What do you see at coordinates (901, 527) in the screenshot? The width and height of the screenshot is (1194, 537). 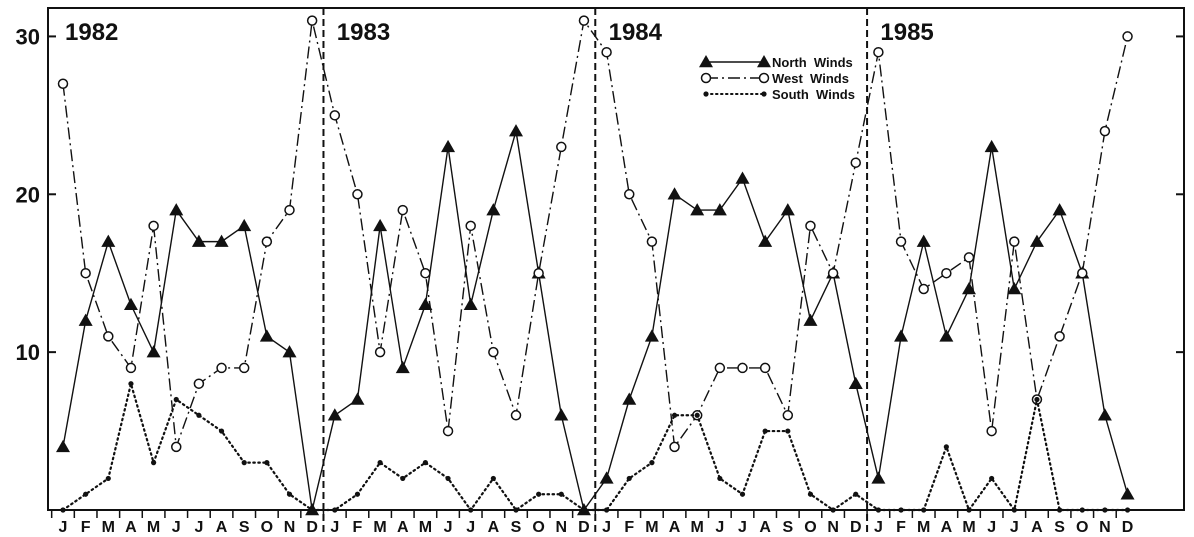 I see `month-label: F` at bounding box center [901, 527].